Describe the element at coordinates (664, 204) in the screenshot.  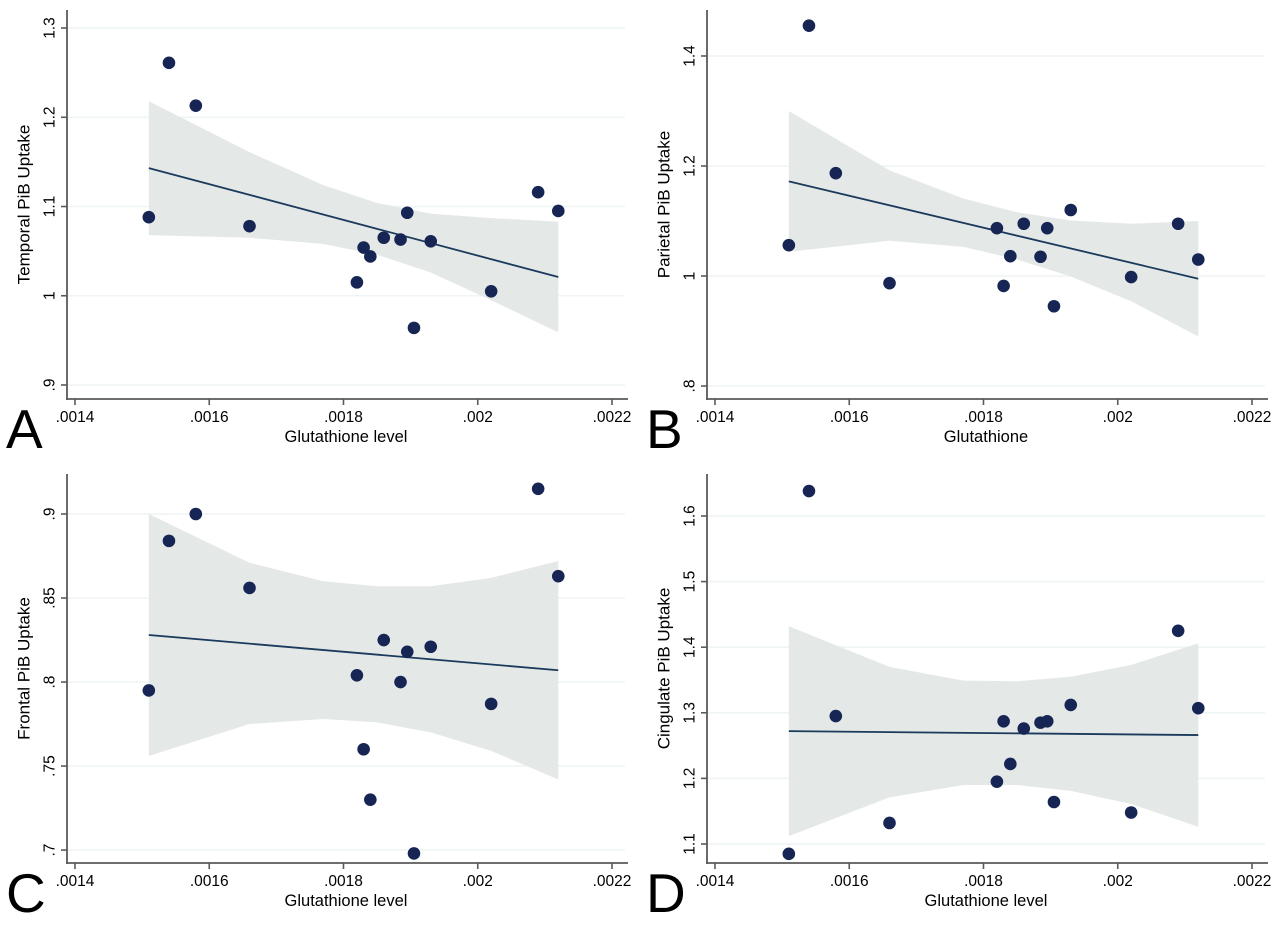
I see `y-axis-title: Parietal PiB Uptake` at that location.